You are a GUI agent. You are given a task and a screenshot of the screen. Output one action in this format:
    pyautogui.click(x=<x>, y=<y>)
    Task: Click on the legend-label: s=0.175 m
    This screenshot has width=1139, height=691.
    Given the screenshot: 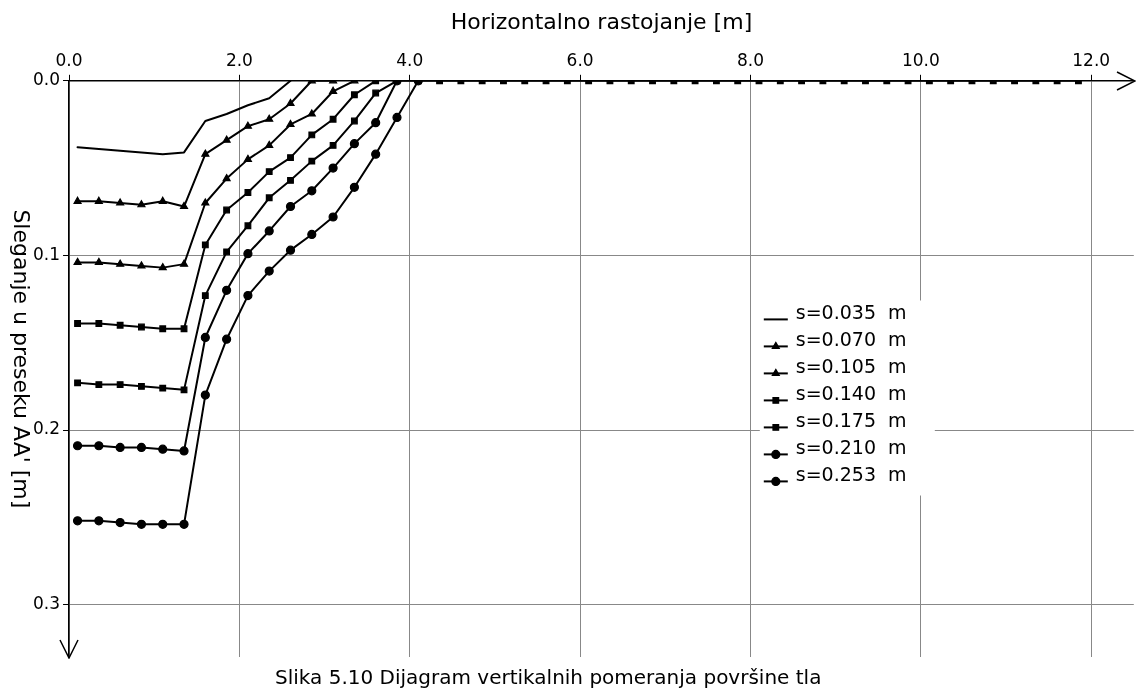 What is the action you would take?
    pyautogui.click(x=851, y=420)
    